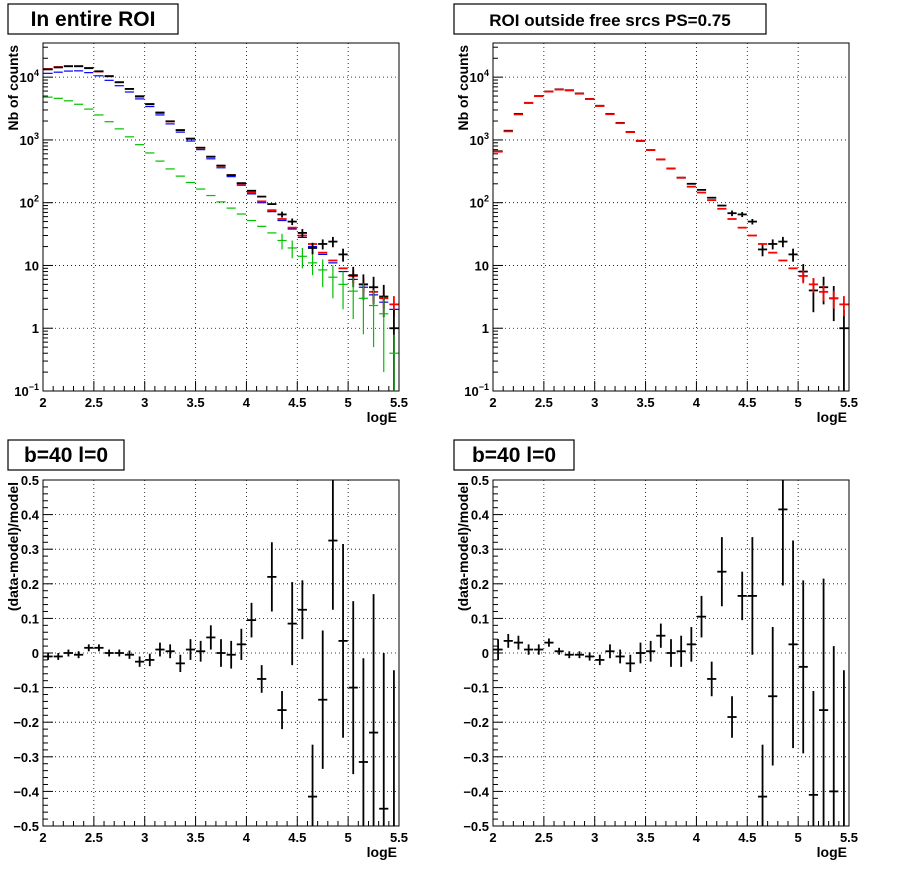 Image resolution: width=898 pixels, height=871 pixels. I want to click on y-tick-label: 10⁻¹, so click(476, 390).